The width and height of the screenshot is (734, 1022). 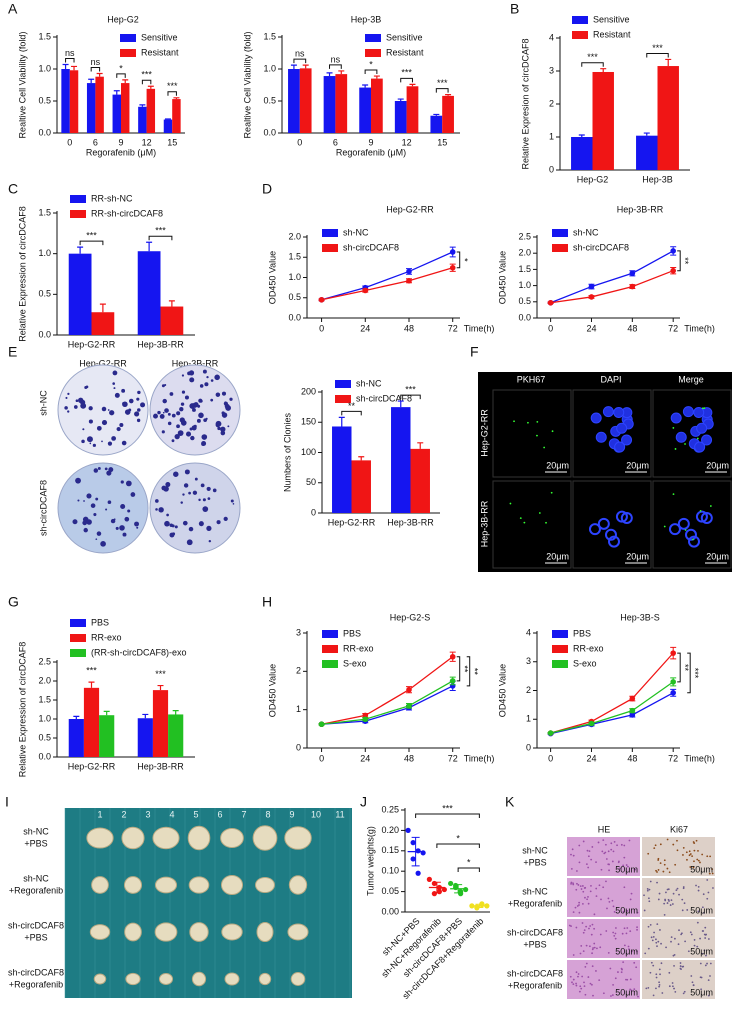 What do you see at coordinates (692, 524) in the screenshot?
I see `image-tile` at bounding box center [692, 524].